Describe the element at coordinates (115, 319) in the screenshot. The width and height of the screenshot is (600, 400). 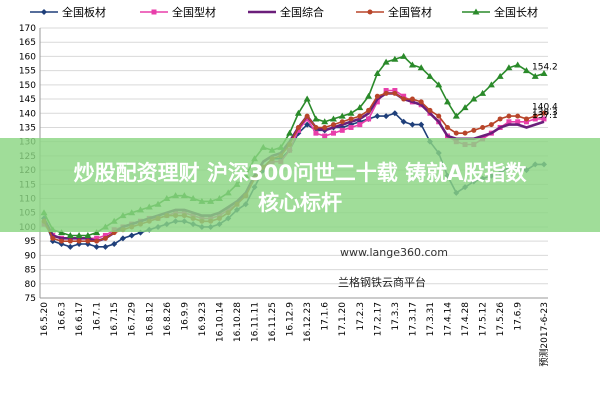
I see `x-tick-label: 16.7.15` at that location.